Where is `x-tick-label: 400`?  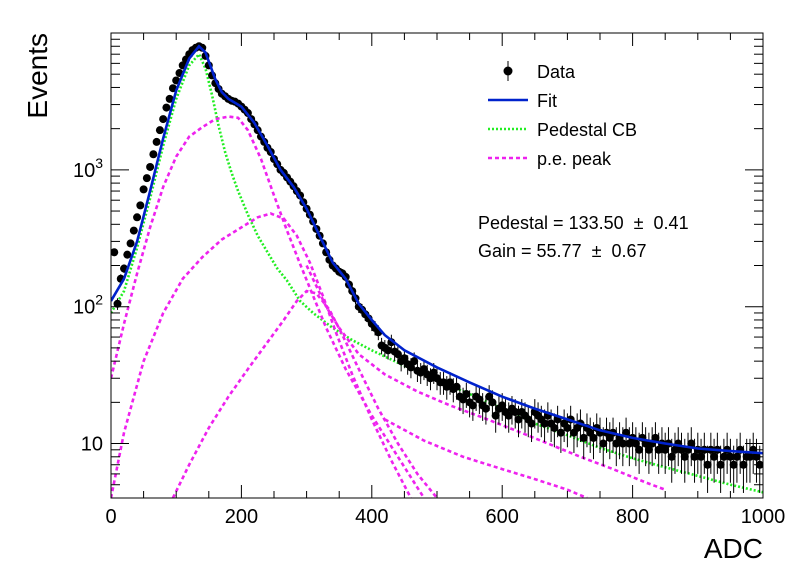
x-tick-label: 400 is located at coordinates (371, 517).